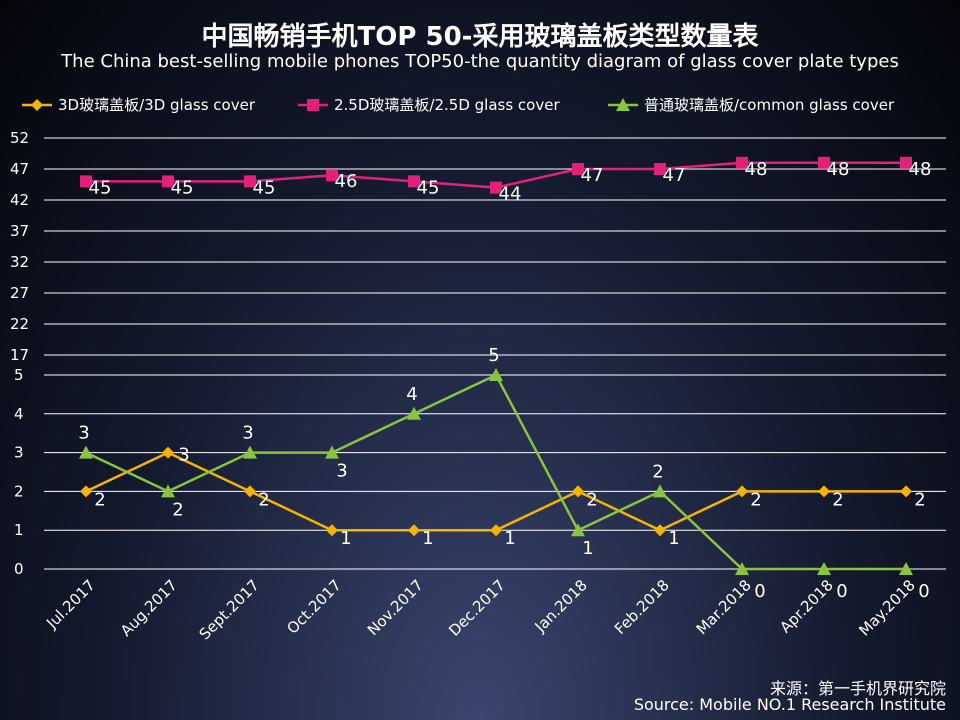  I want to click on lower-tick-label: 4, so click(19, 414).